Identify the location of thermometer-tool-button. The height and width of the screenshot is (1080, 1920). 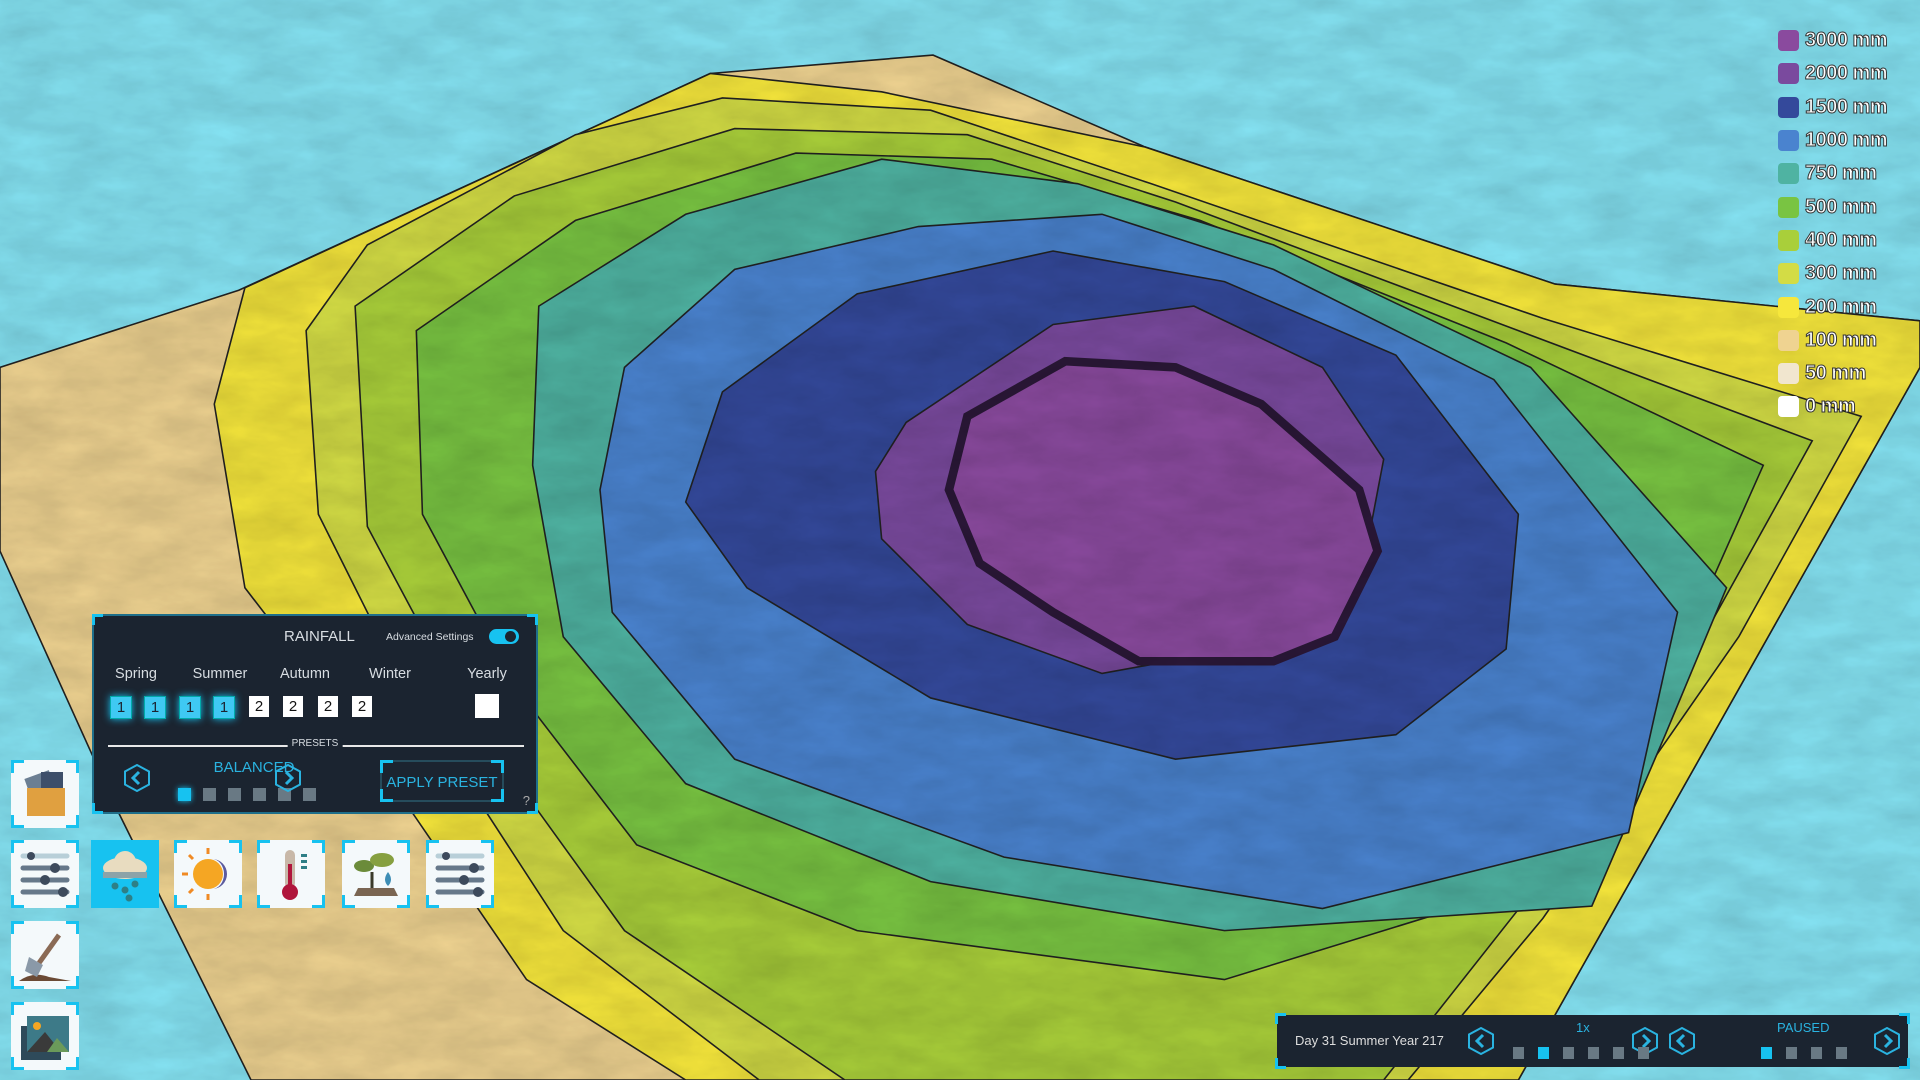
(291, 874).